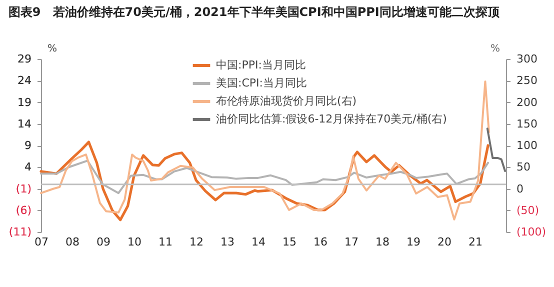 This screenshot has width=554, height=287. I want to click on x-tick-label: 20, so click(445, 242).